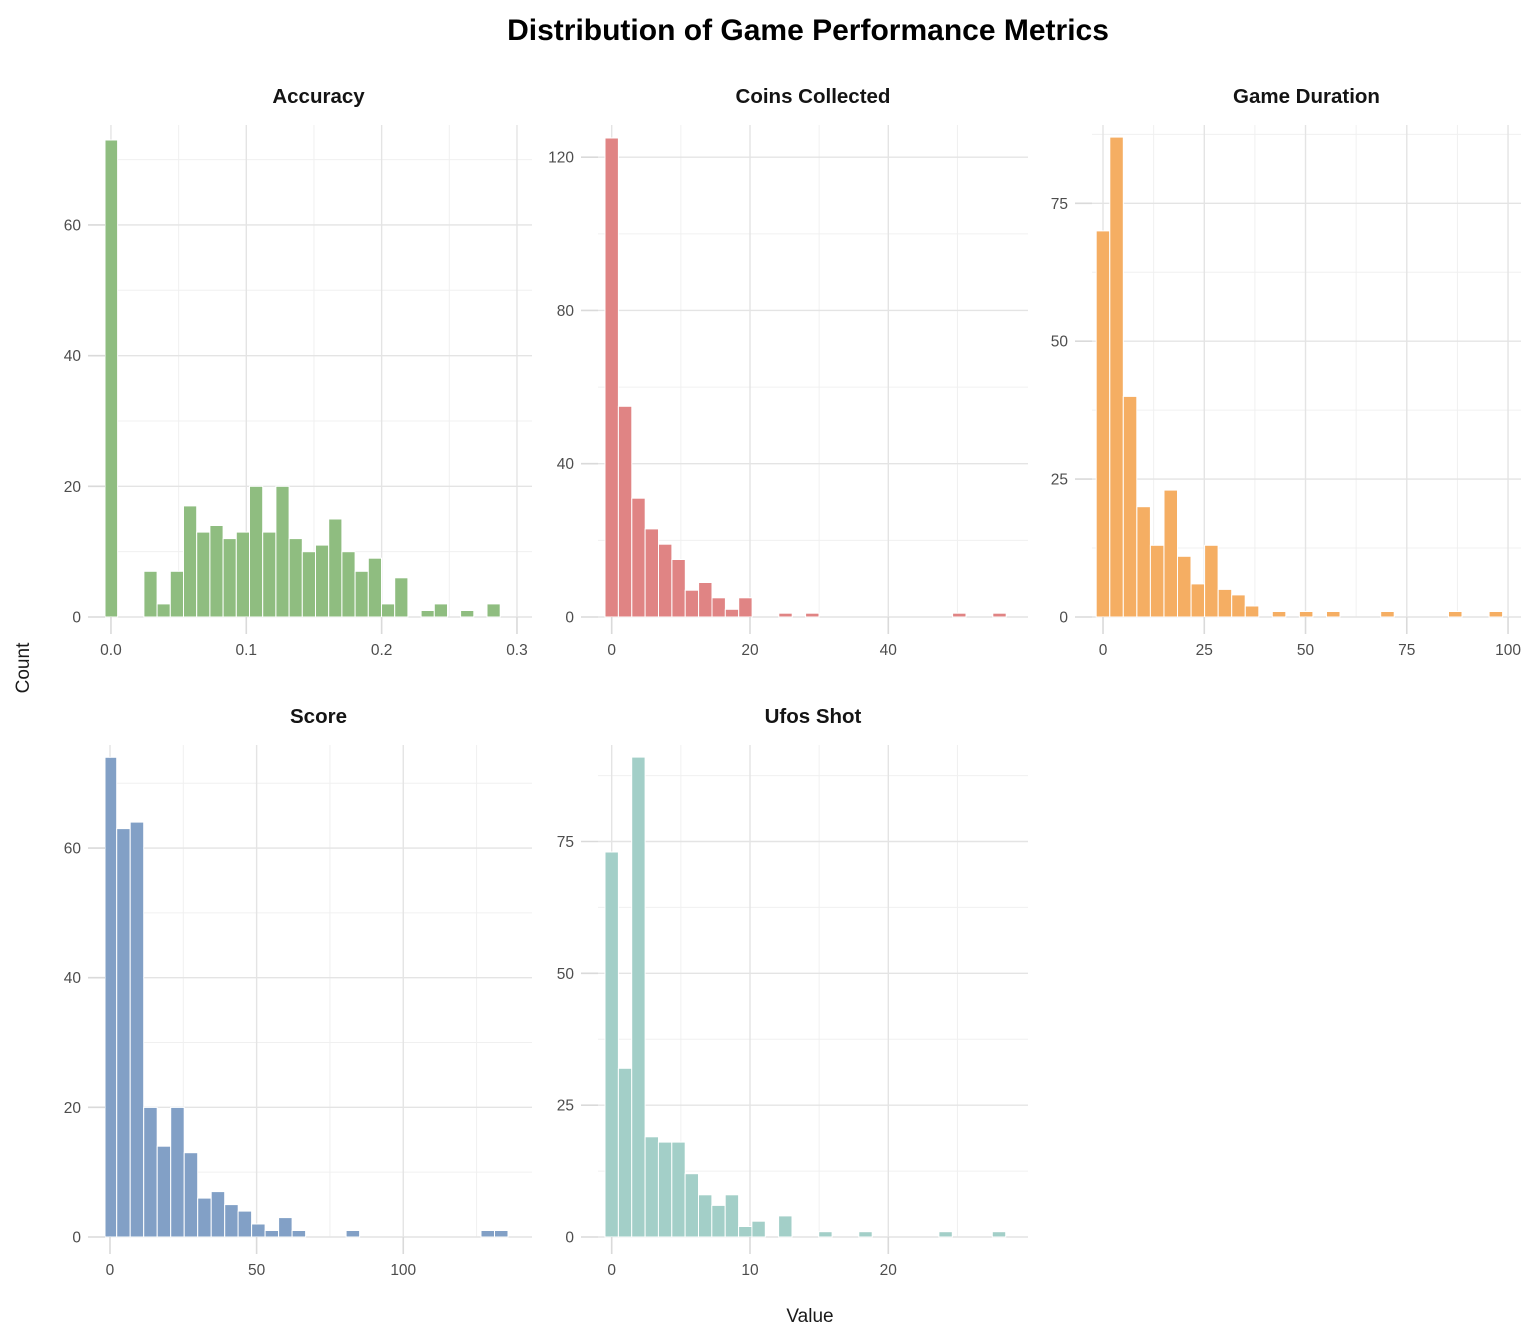 The height and width of the screenshot is (1344, 1536). Describe the element at coordinates (247, 650) in the screenshot. I see `x-tick-label: 0.1` at that location.